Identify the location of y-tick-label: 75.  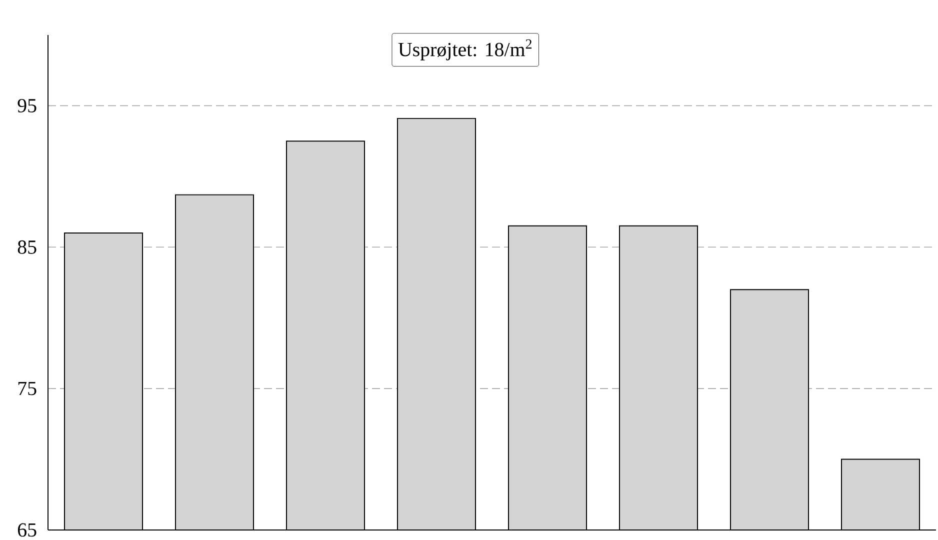
(27, 389).